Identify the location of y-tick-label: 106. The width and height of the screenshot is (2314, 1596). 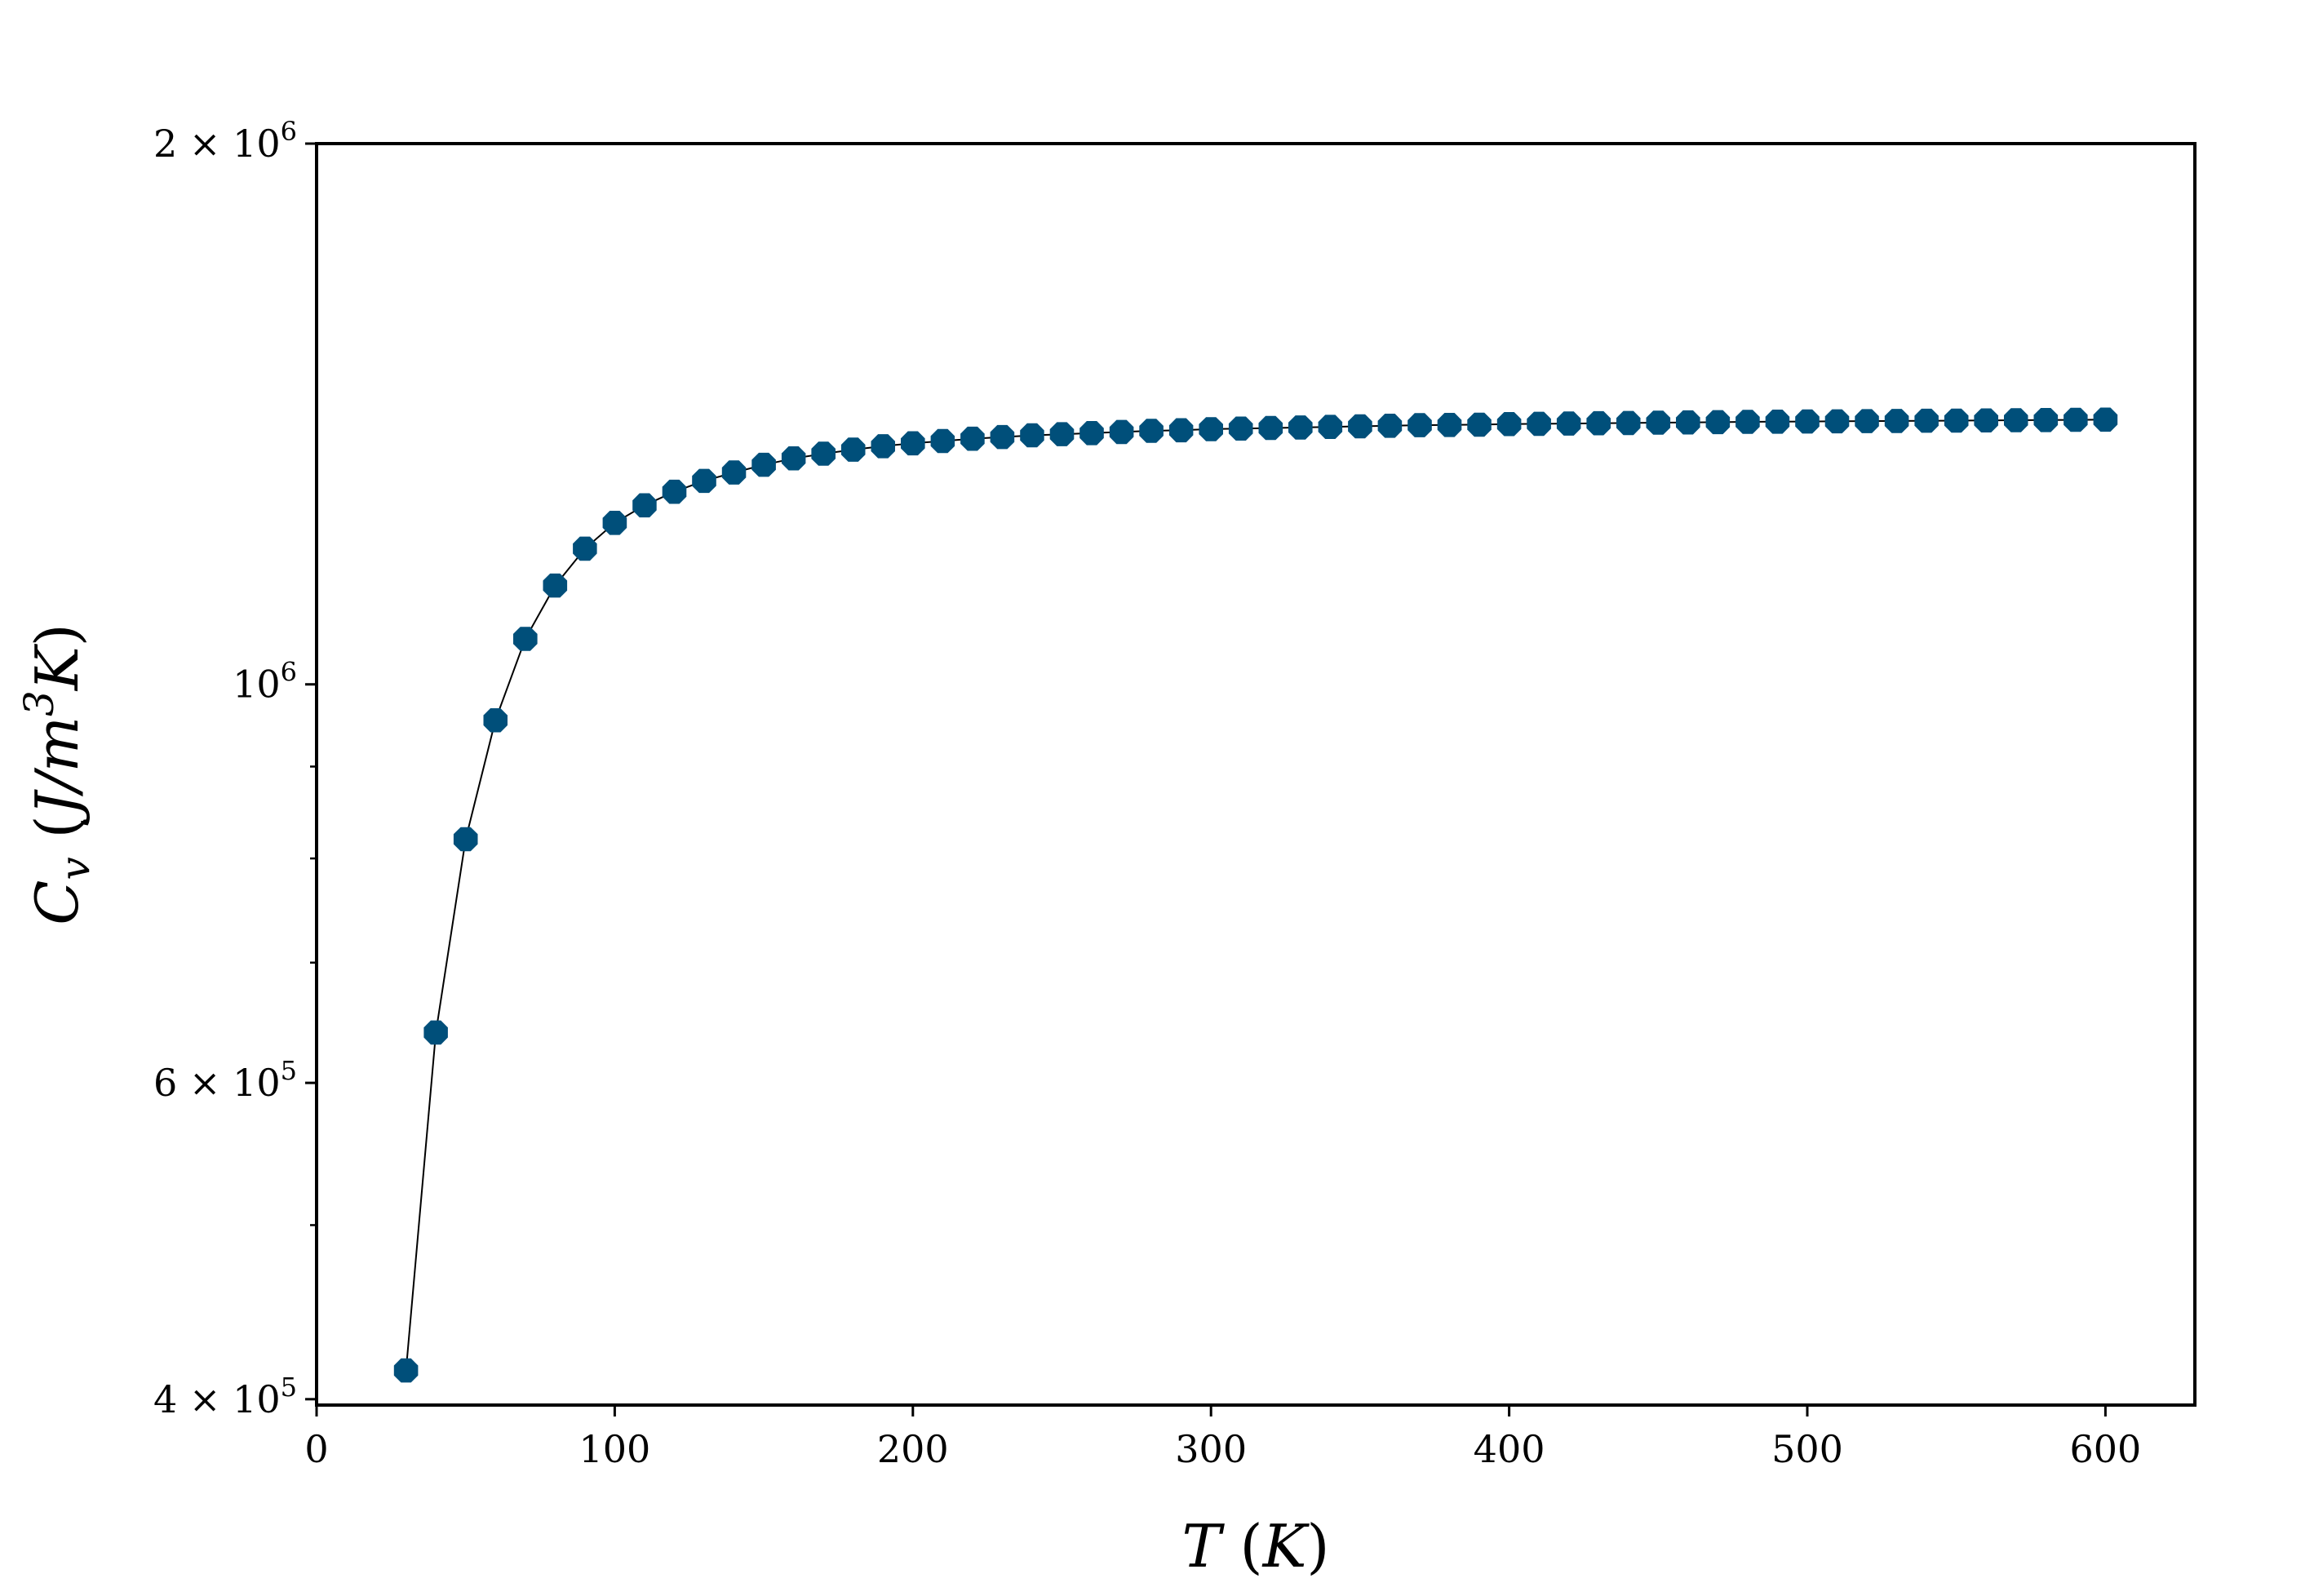
(265, 682).